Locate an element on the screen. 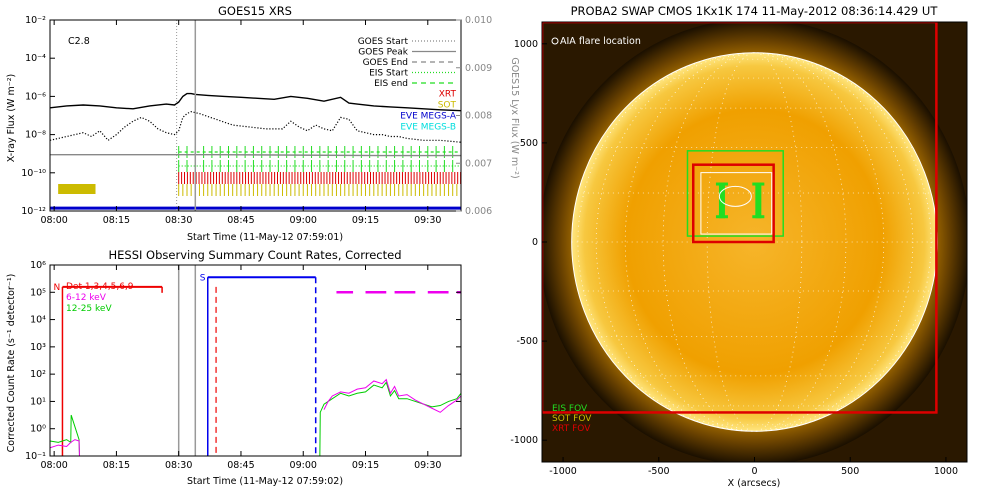 This screenshot has height=500, width=1000. goes-annotation: C2.8 is located at coordinates (79, 41).